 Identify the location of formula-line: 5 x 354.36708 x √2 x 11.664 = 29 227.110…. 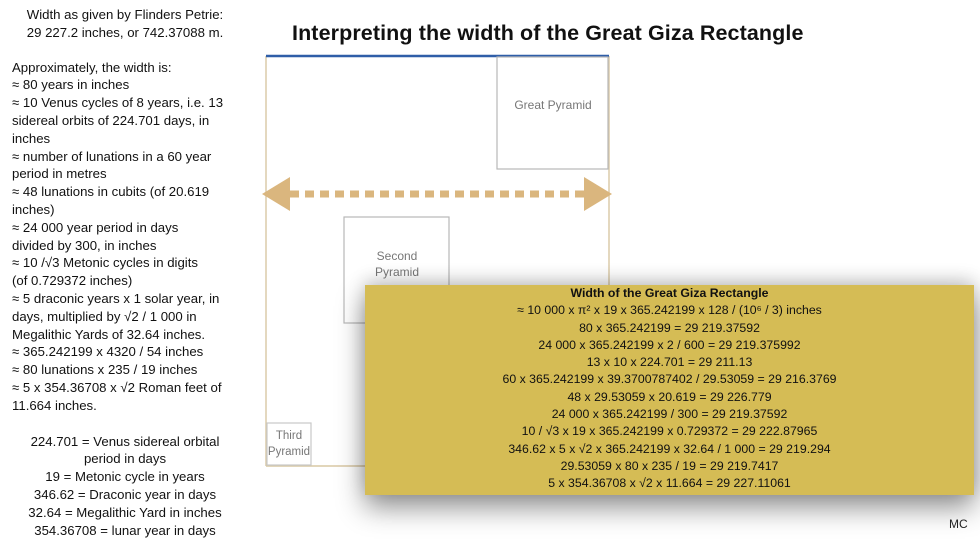
(669, 483).